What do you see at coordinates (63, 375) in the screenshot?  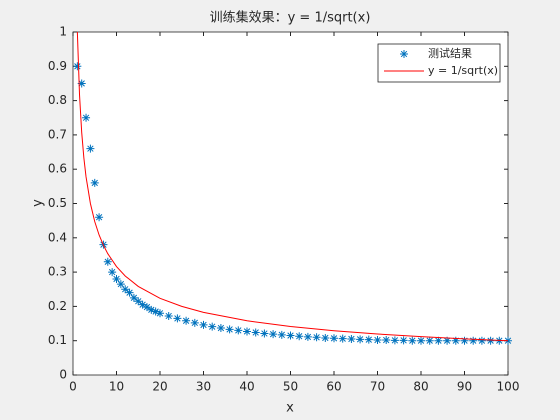 I see `y-tick-label: 0` at bounding box center [63, 375].